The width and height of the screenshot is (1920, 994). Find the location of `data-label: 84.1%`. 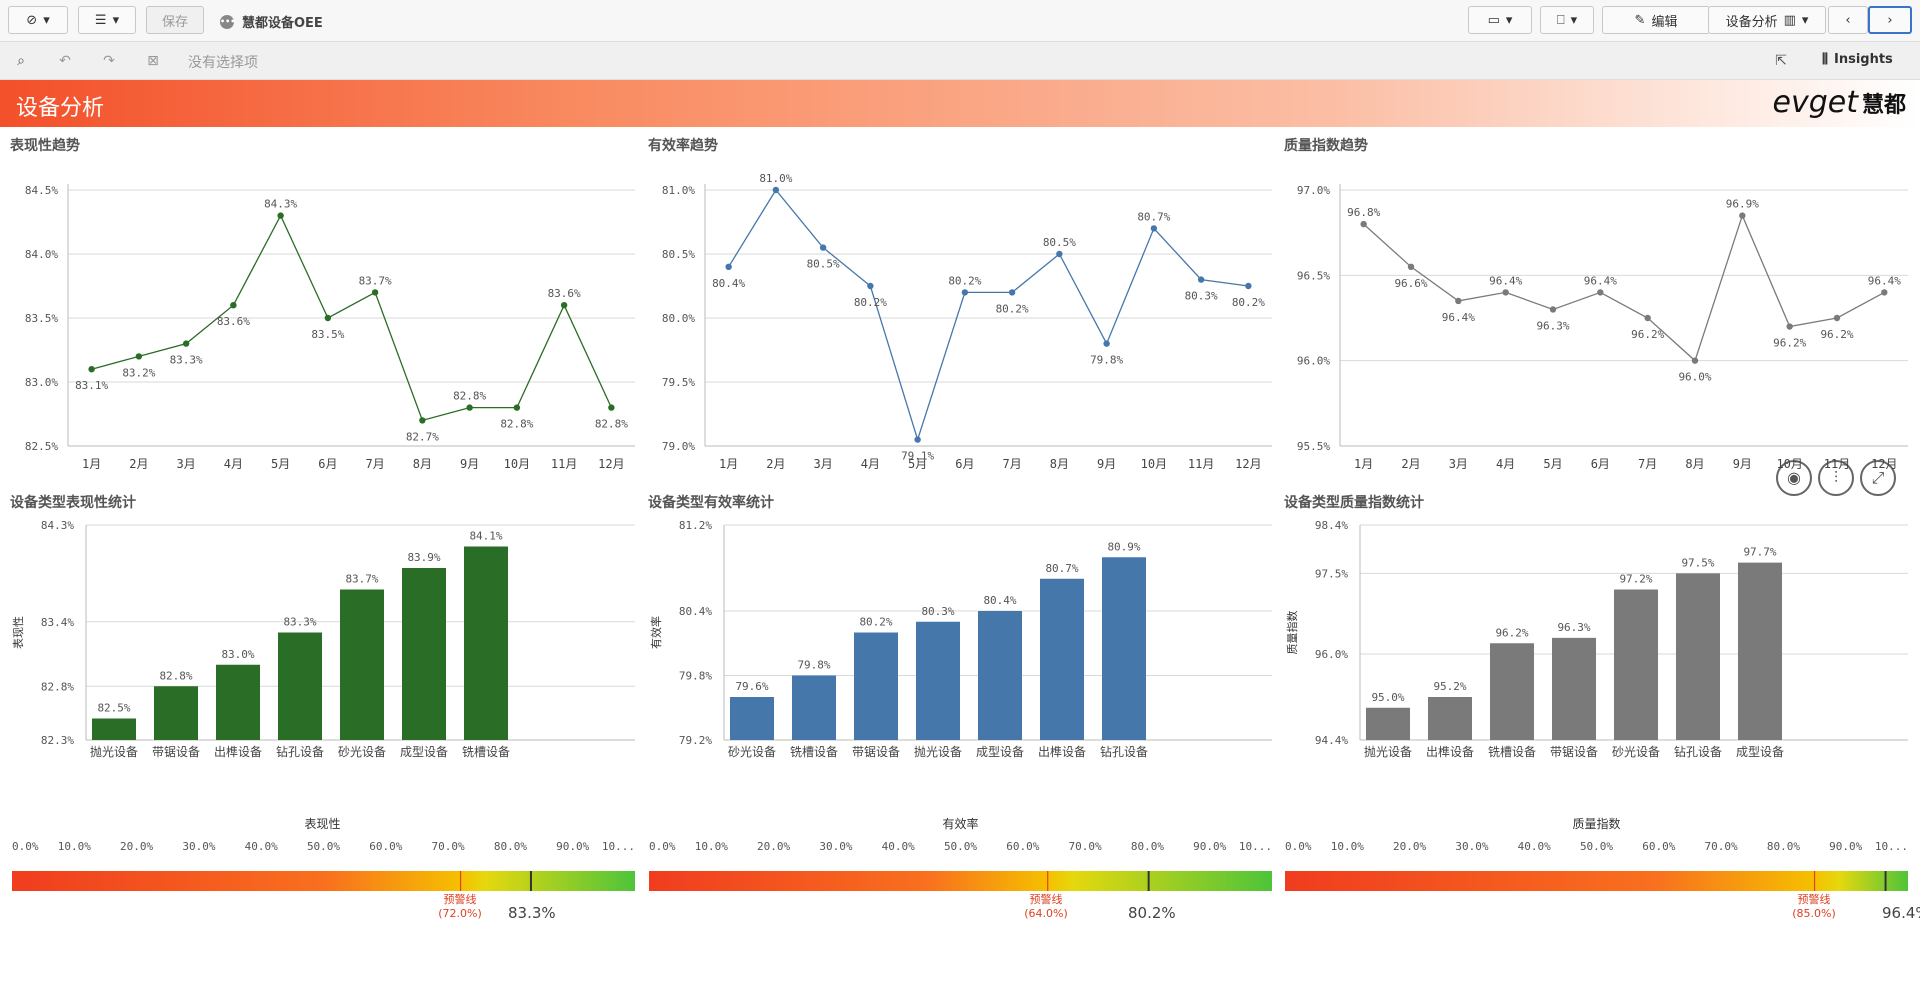

data-label: 84.1% is located at coordinates (485, 536).